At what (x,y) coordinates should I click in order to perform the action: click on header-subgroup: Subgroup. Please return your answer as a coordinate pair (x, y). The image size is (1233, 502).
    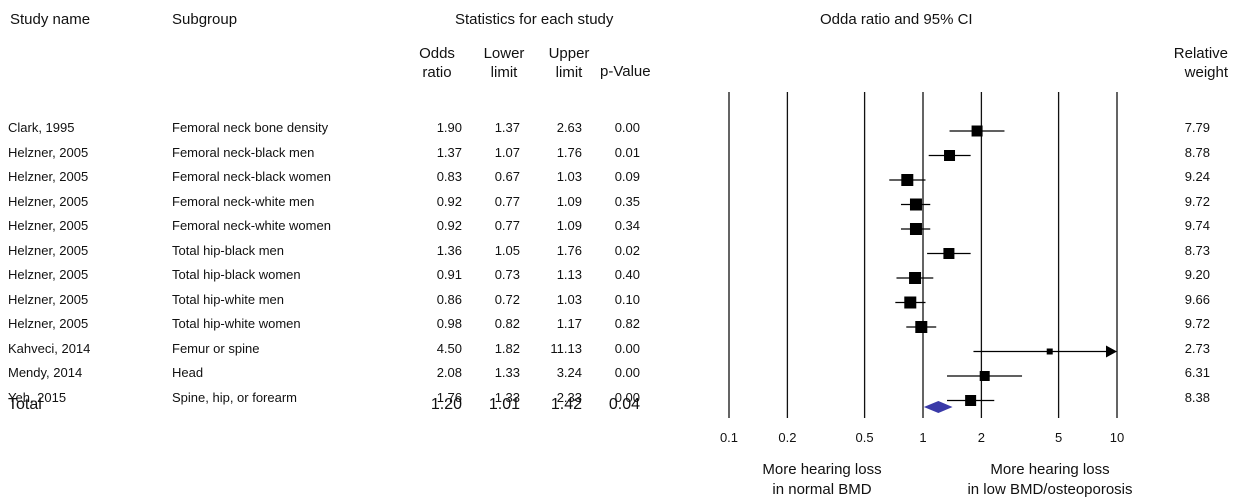
    Looking at the image, I should click on (205, 19).